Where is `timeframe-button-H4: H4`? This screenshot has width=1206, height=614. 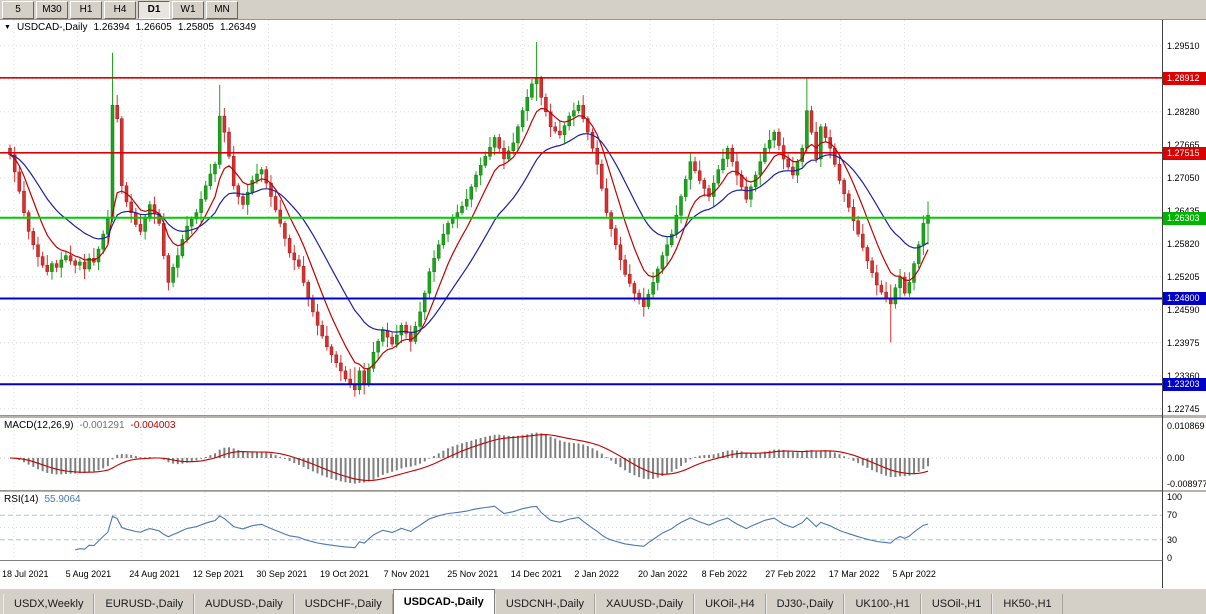 timeframe-button-H4: H4 is located at coordinates (120, 9).